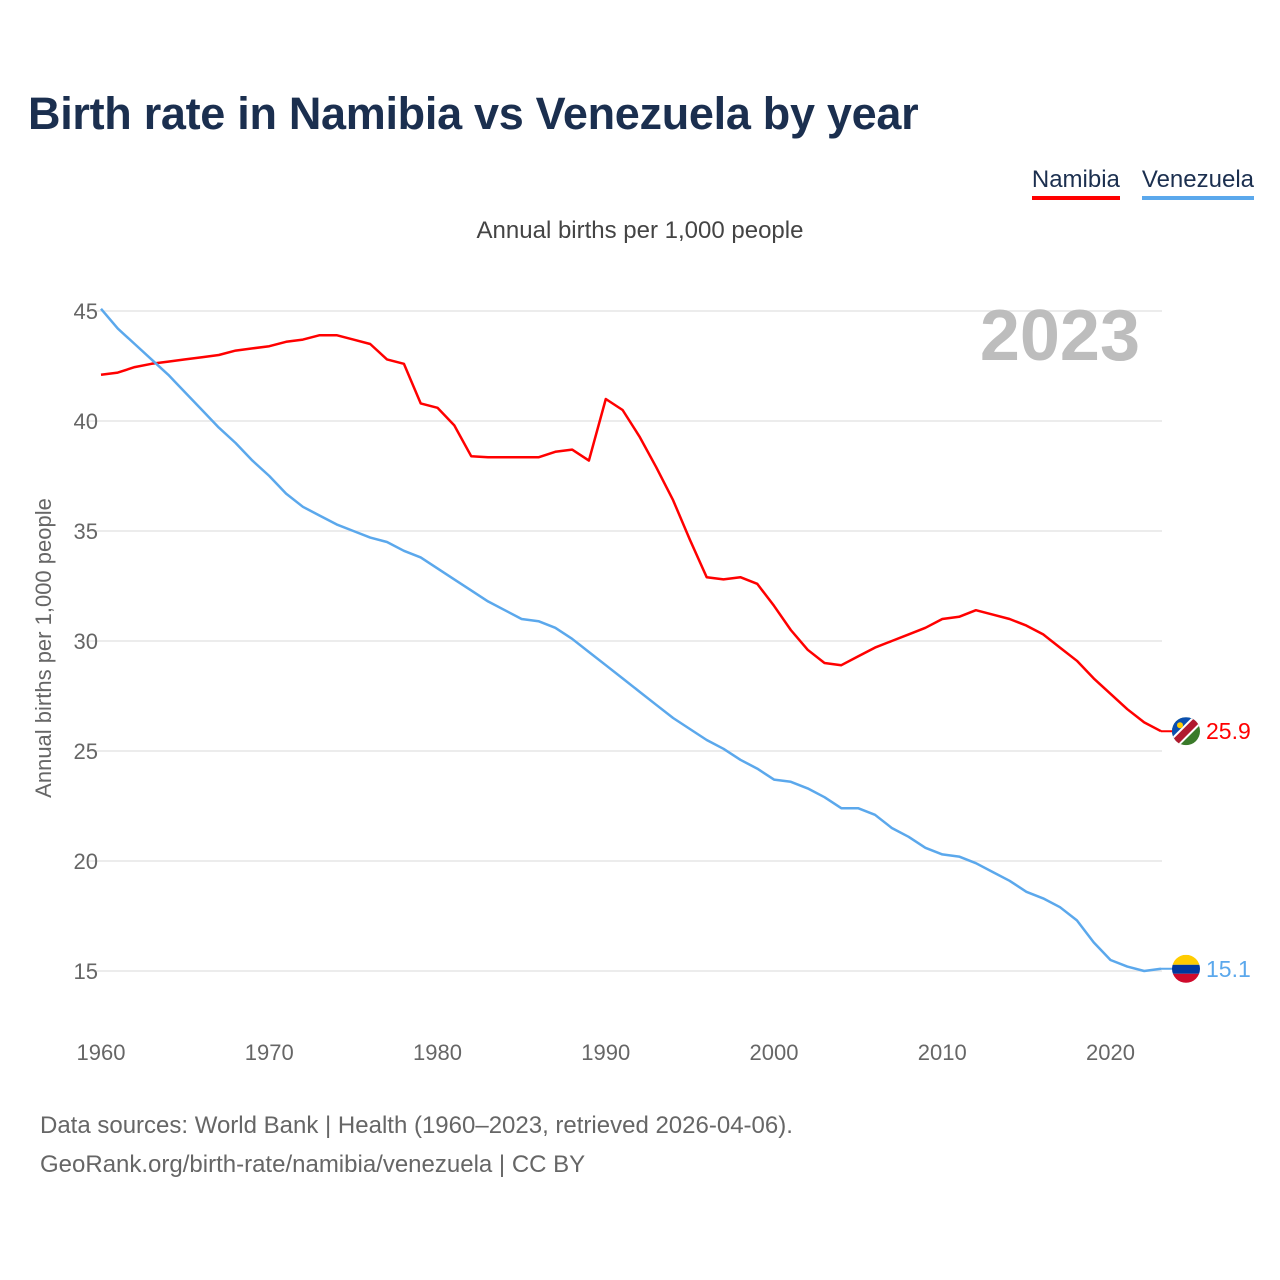 Image resolution: width=1280 pixels, height=1280 pixels. I want to click on end-value-label-namibia: 25.9, so click(1228, 731).